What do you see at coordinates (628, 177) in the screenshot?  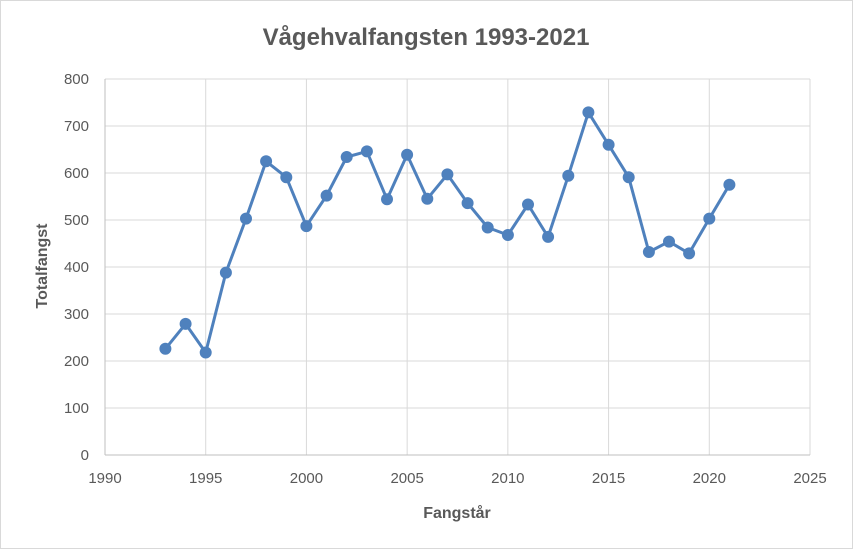 I see `data-point-2016` at bounding box center [628, 177].